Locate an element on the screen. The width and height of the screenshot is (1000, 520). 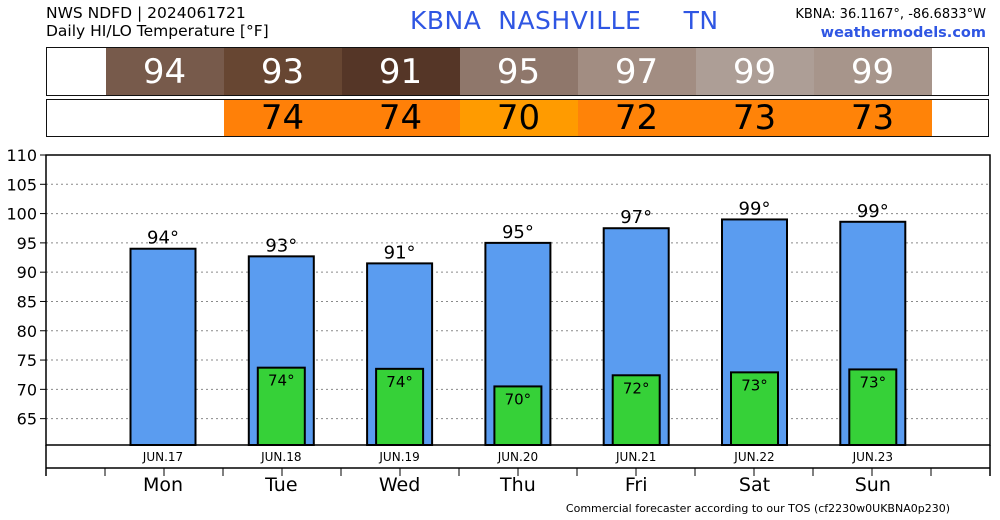
low-temp-cell: 70 is located at coordinates (518, 118).